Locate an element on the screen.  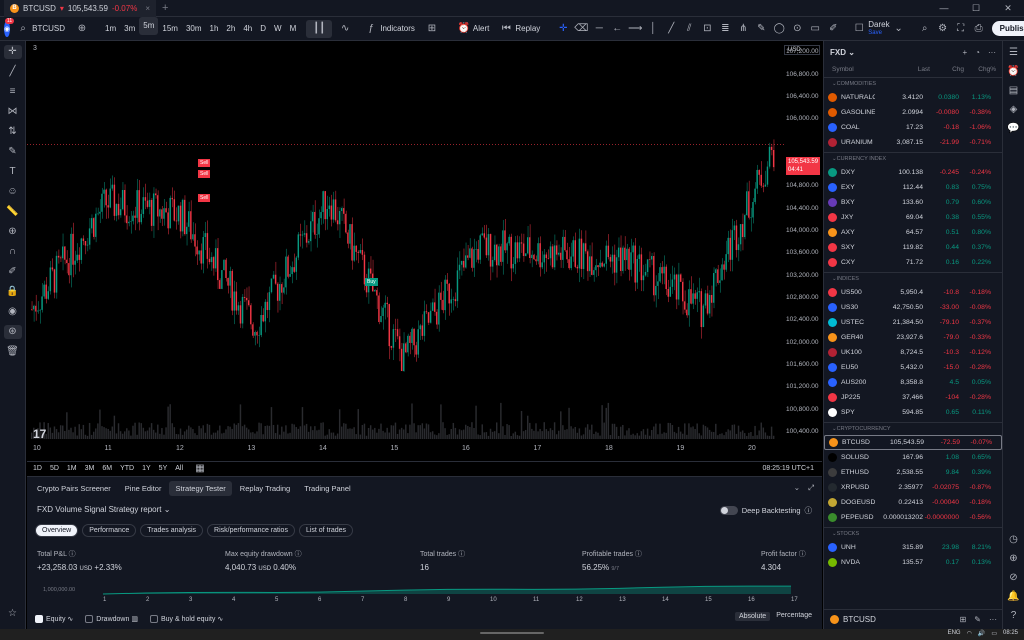
arrow-left-icon: ← is located at coordinates (617, 28).